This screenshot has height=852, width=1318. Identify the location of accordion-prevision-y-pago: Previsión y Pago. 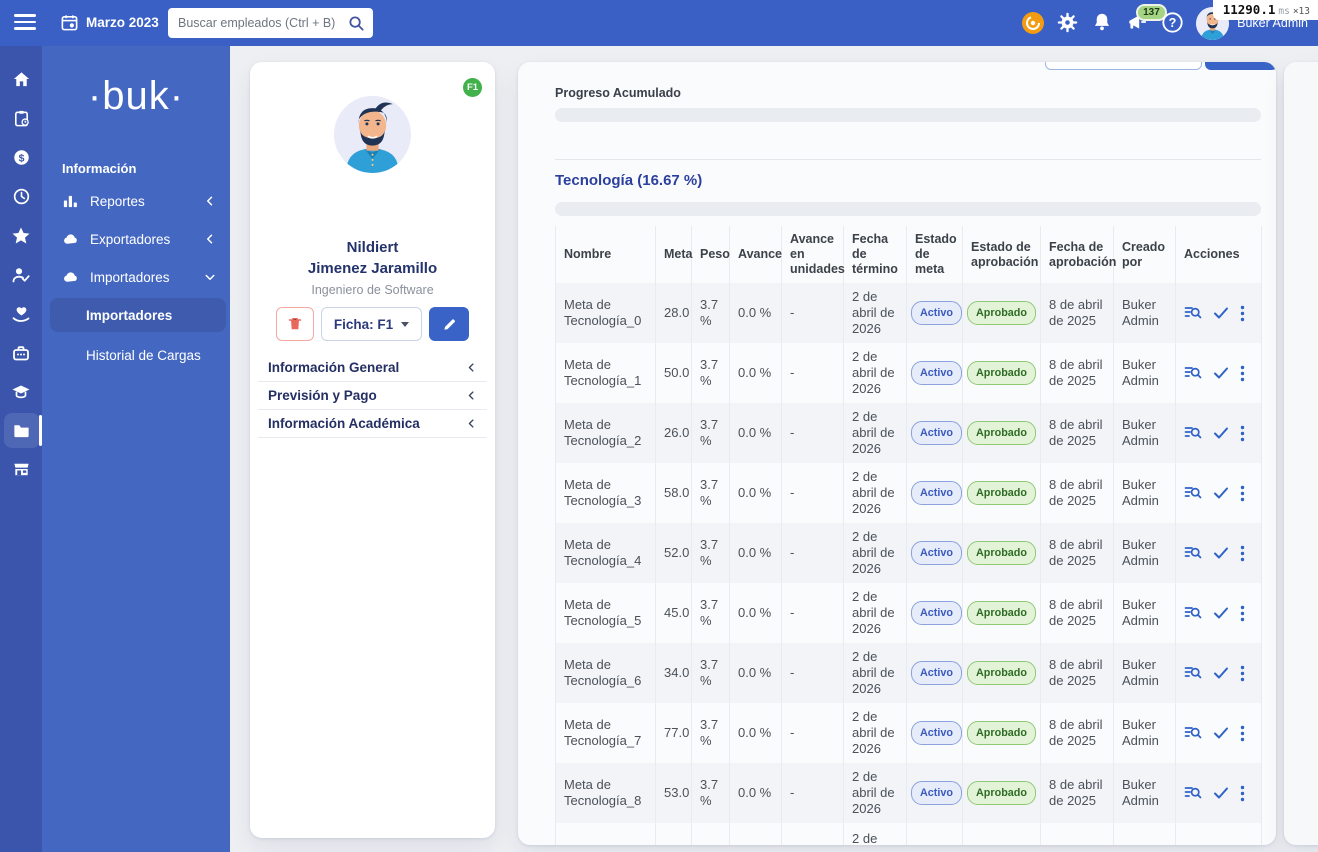
(372, 396).